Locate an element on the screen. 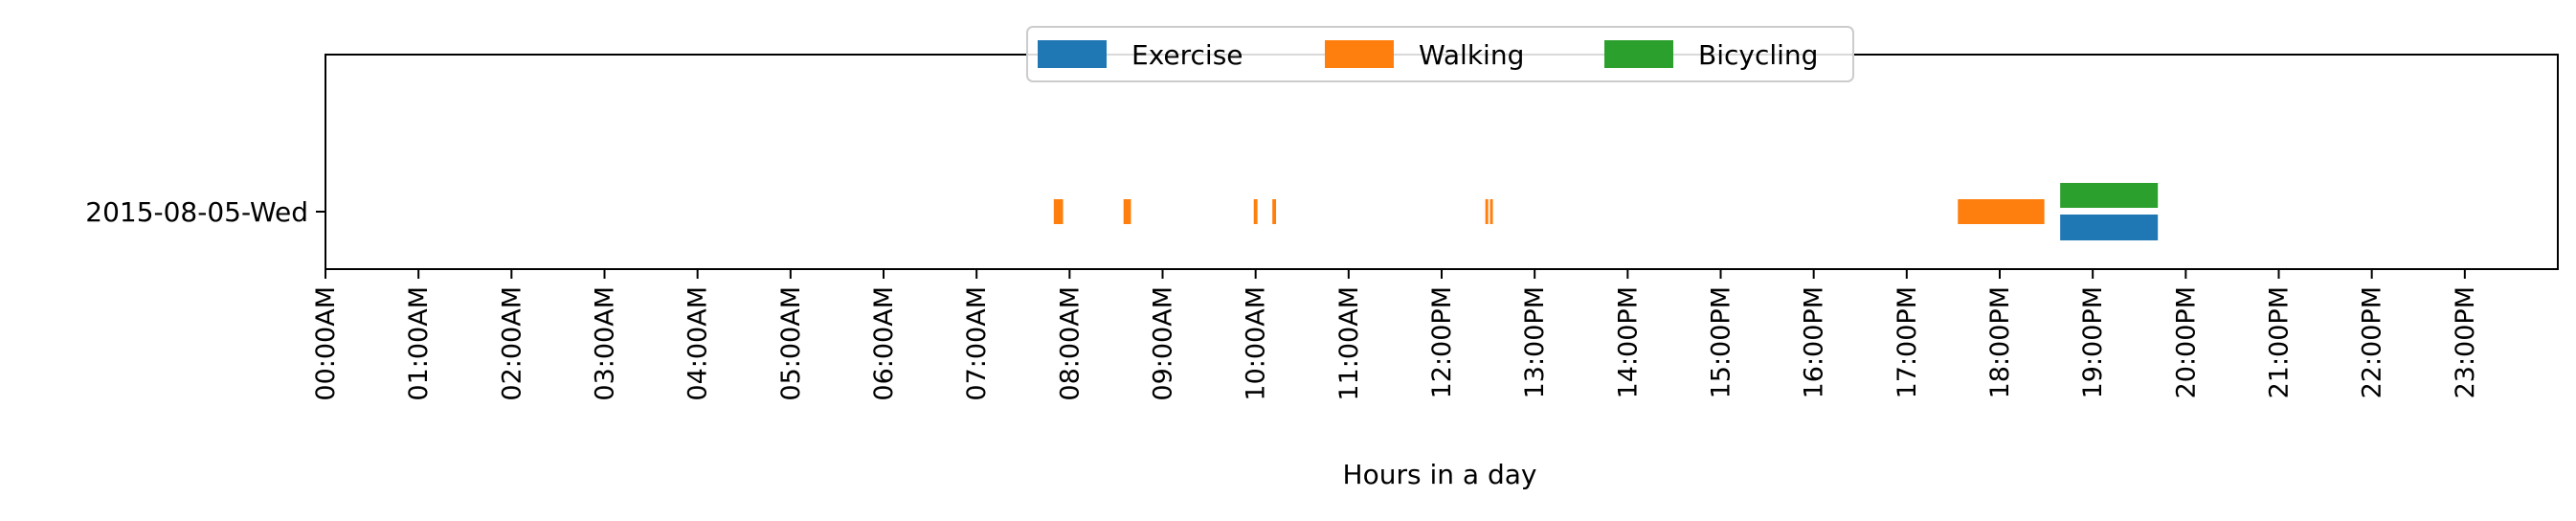  x-tick-label-16: 16:00PM is located at coordinates (1815, 342).